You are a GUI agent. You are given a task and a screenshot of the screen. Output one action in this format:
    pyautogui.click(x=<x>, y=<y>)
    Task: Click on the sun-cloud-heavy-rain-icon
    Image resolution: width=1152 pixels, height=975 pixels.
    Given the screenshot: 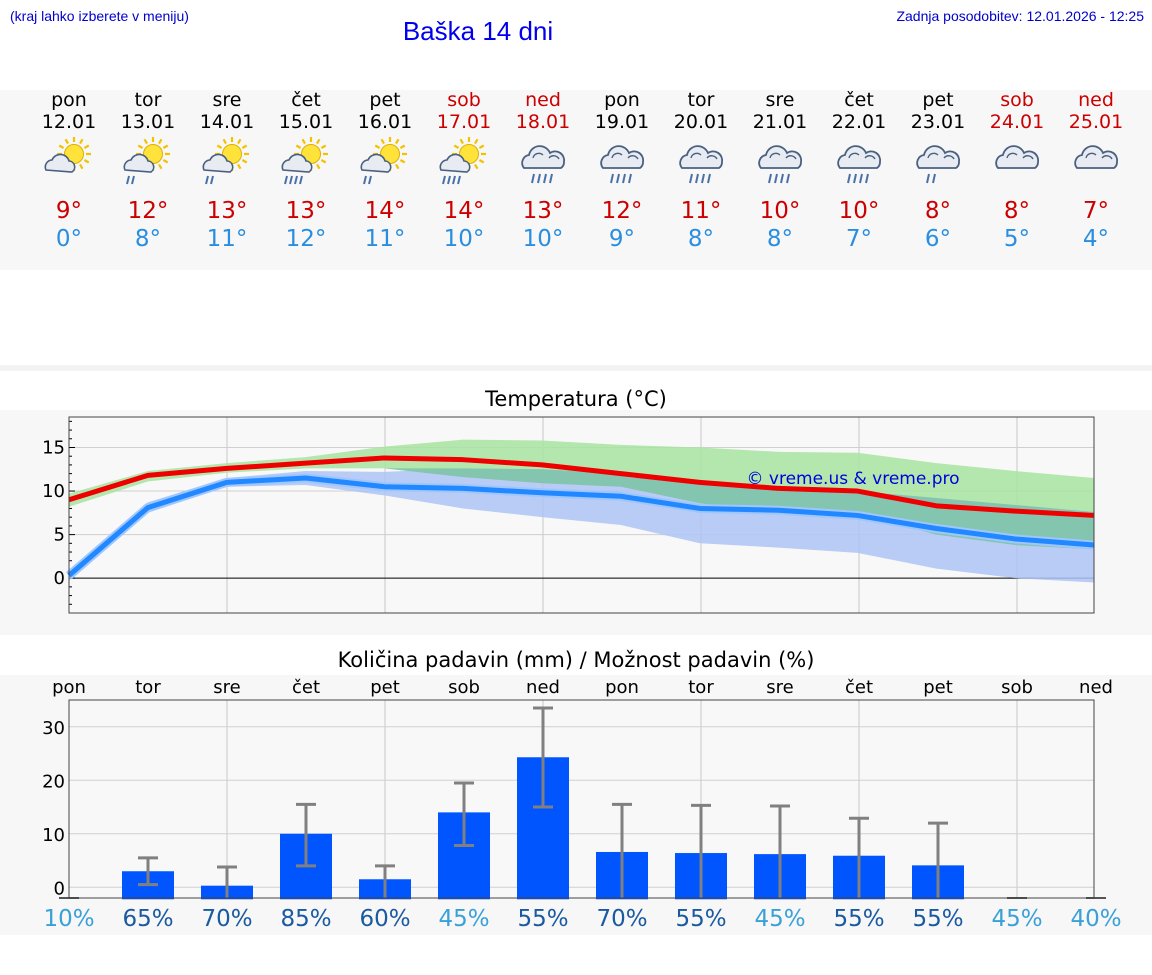 What is the action you would take?
    pyautogui.click(x=304, y=161)
    